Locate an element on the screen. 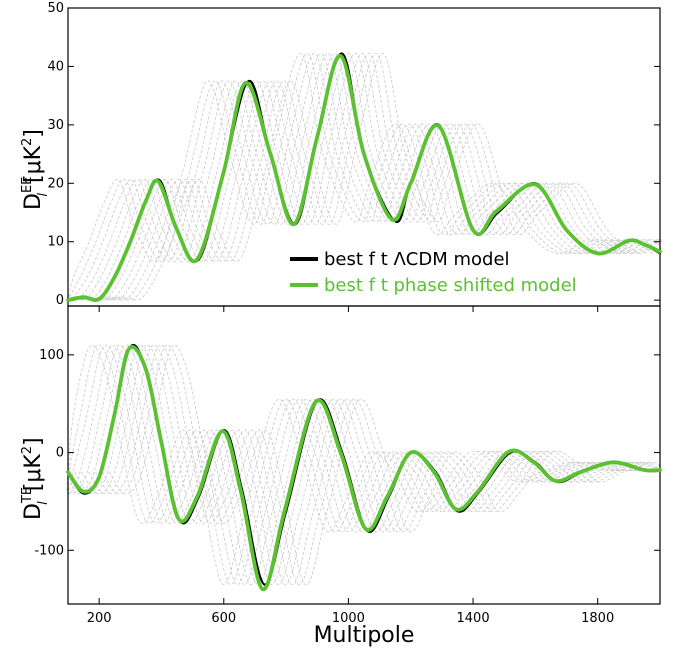 Image resolution: width=678 pixels, height=650 pixels. ee-y-tick-label: 30 is located at coordinates (55, 125).